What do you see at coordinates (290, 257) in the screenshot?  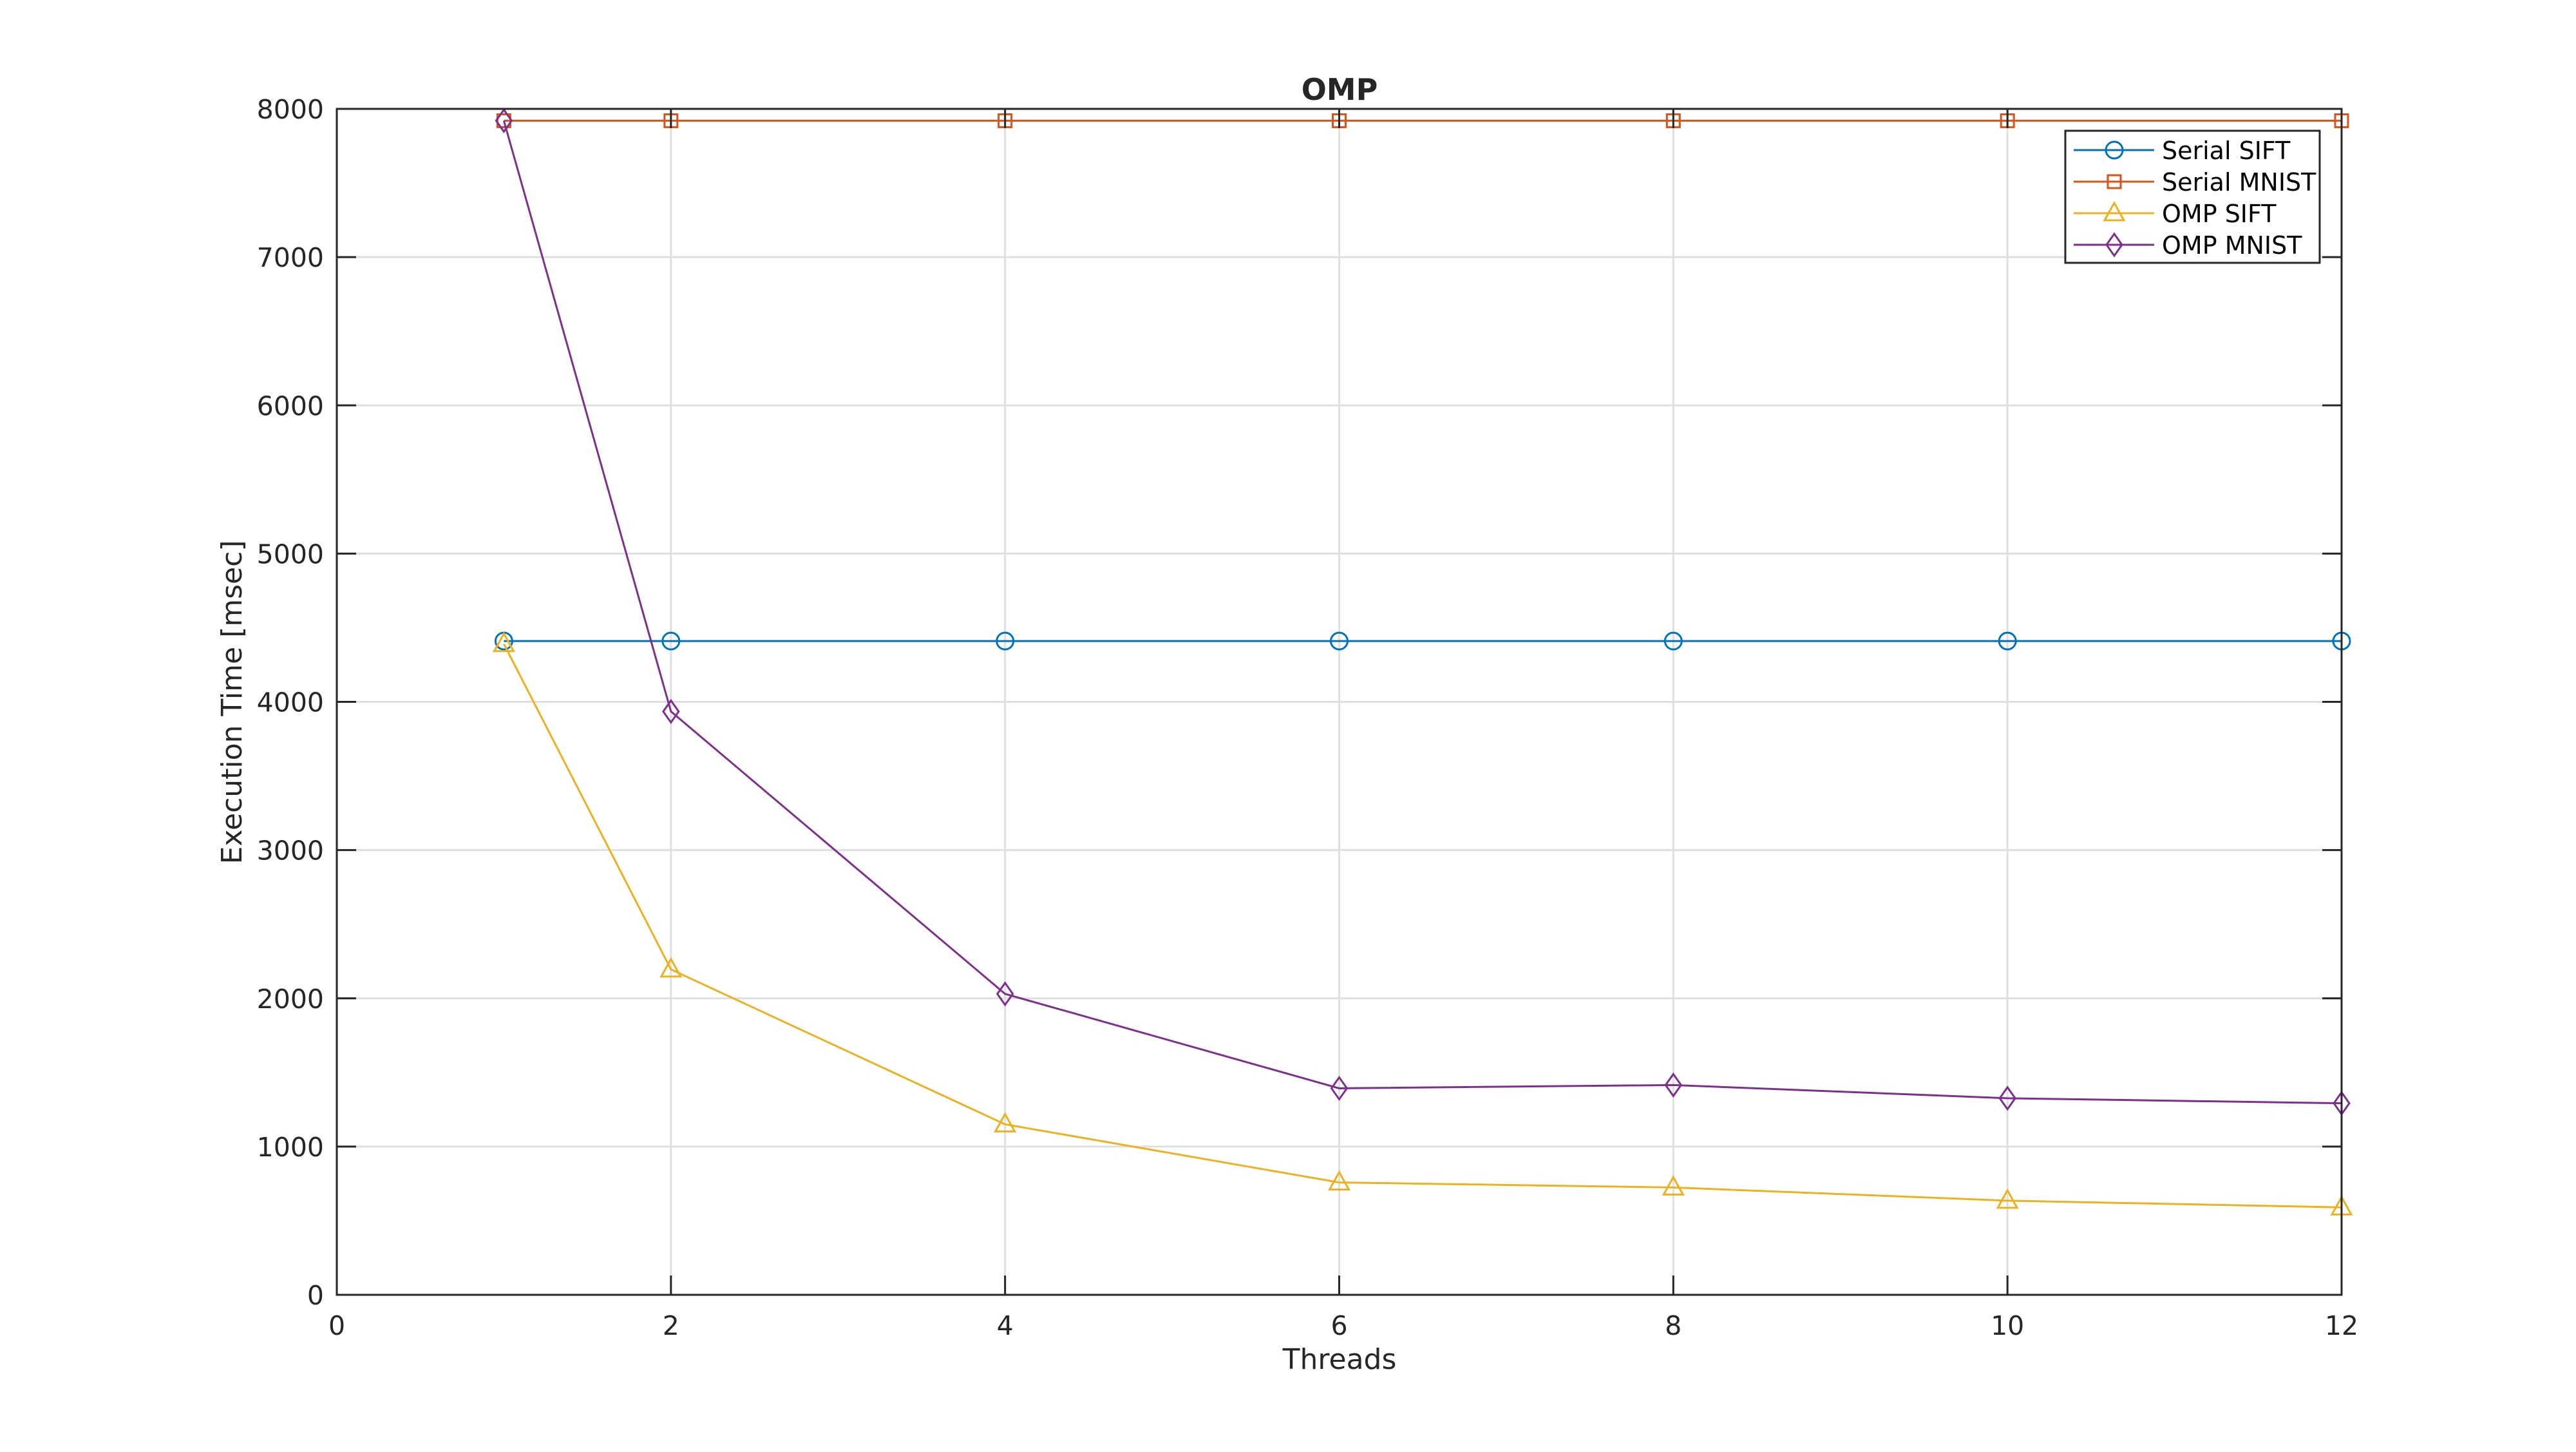 I see `y-tick-label: 7000` at bounding box center [290, 257].